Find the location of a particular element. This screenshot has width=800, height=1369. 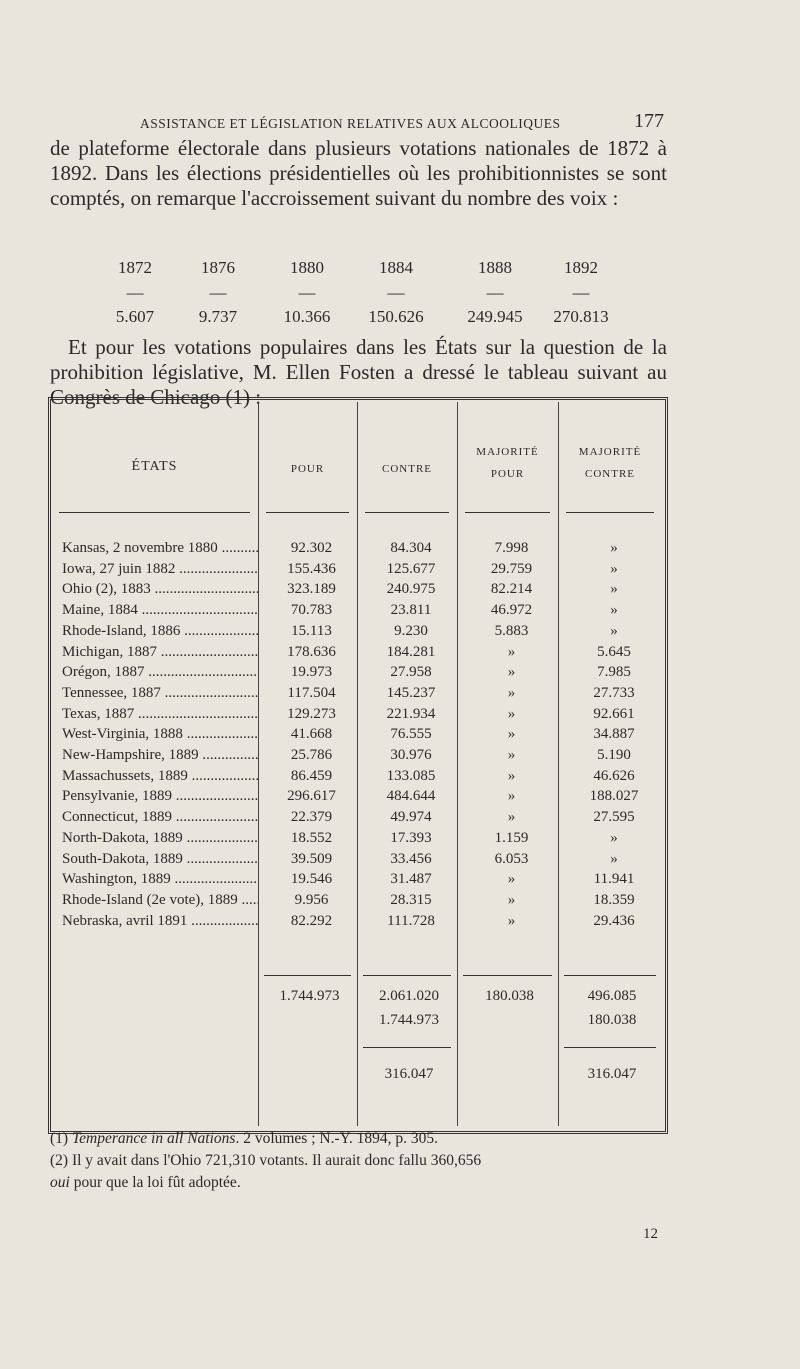

cell: 33.456 is located at coordinates (411, 858).